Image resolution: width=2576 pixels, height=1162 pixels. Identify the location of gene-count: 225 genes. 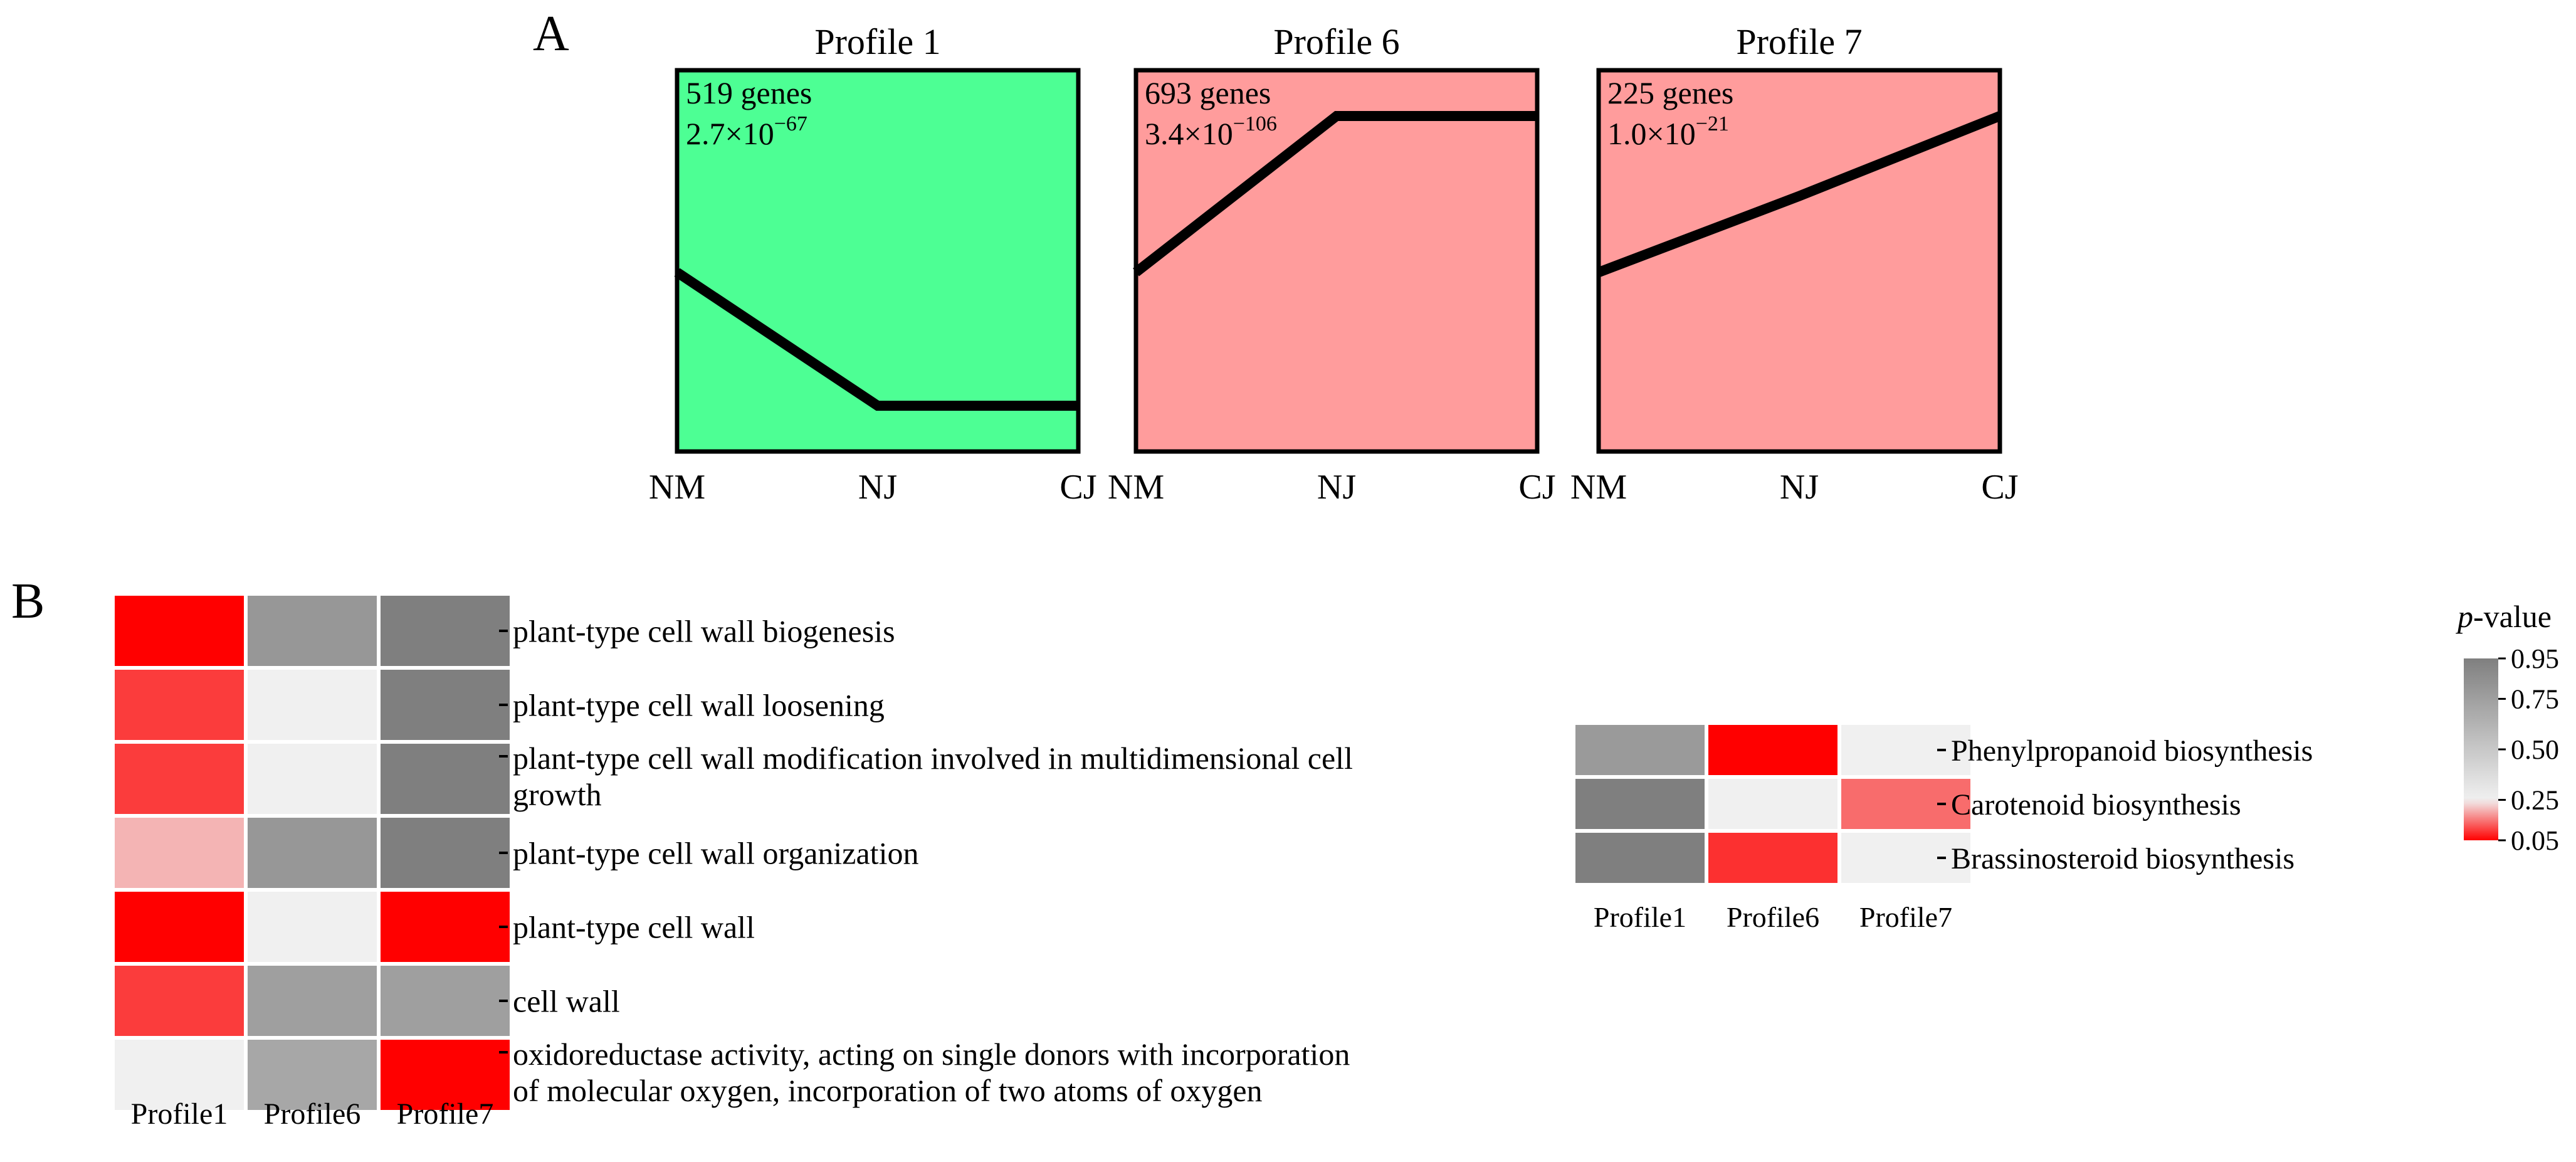
(1670, 92).